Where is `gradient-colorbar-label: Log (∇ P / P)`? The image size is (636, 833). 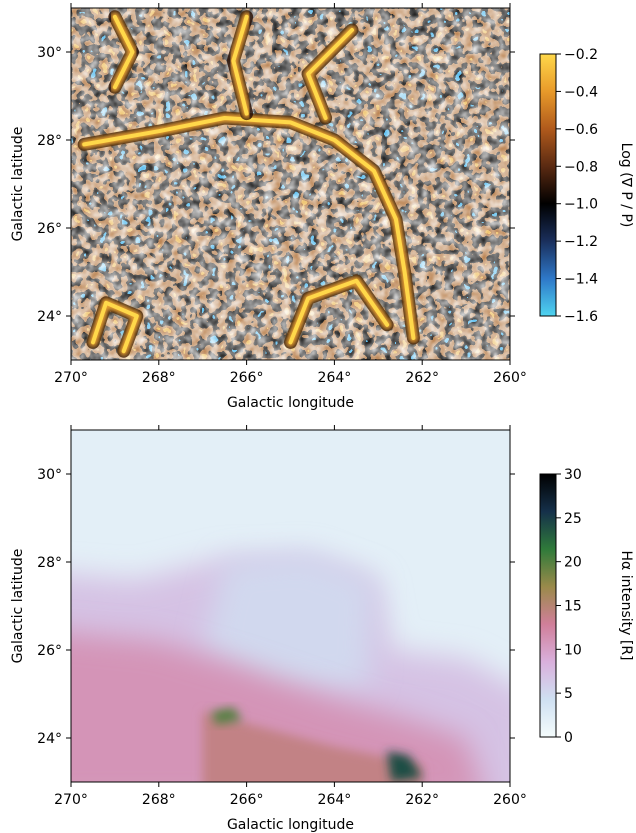
gradient-colorbar-label: Log (∇ P / P) is located at coordinates (626, 185).